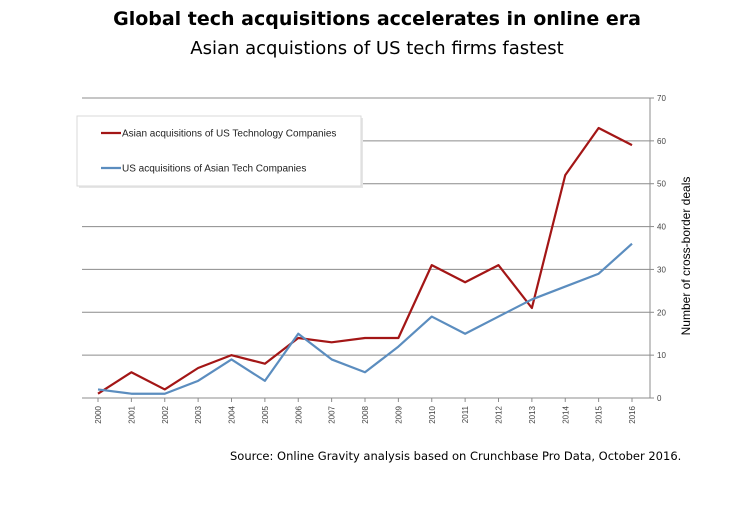 Image resolution: width=754 pixels, height=508 pixels. What do you see at coordinates (165, 414) in the screenshot?
I see `x-tick-label: 2002` at bounding box center [165, 414].